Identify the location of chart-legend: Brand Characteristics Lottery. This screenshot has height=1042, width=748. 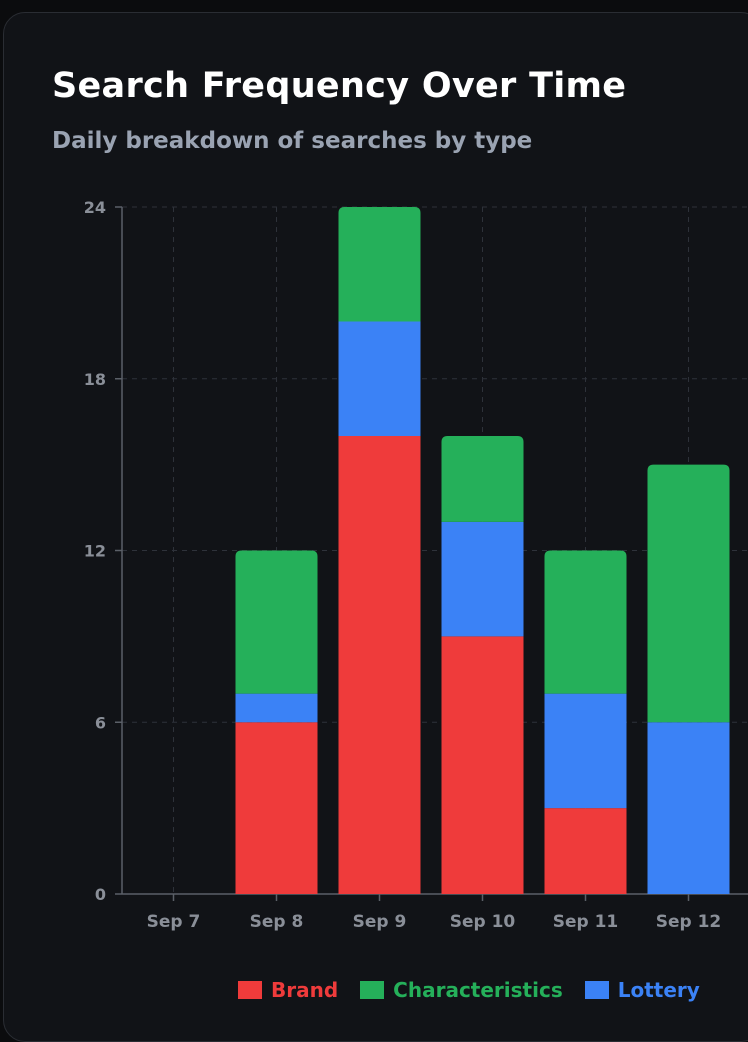
(469, 990).